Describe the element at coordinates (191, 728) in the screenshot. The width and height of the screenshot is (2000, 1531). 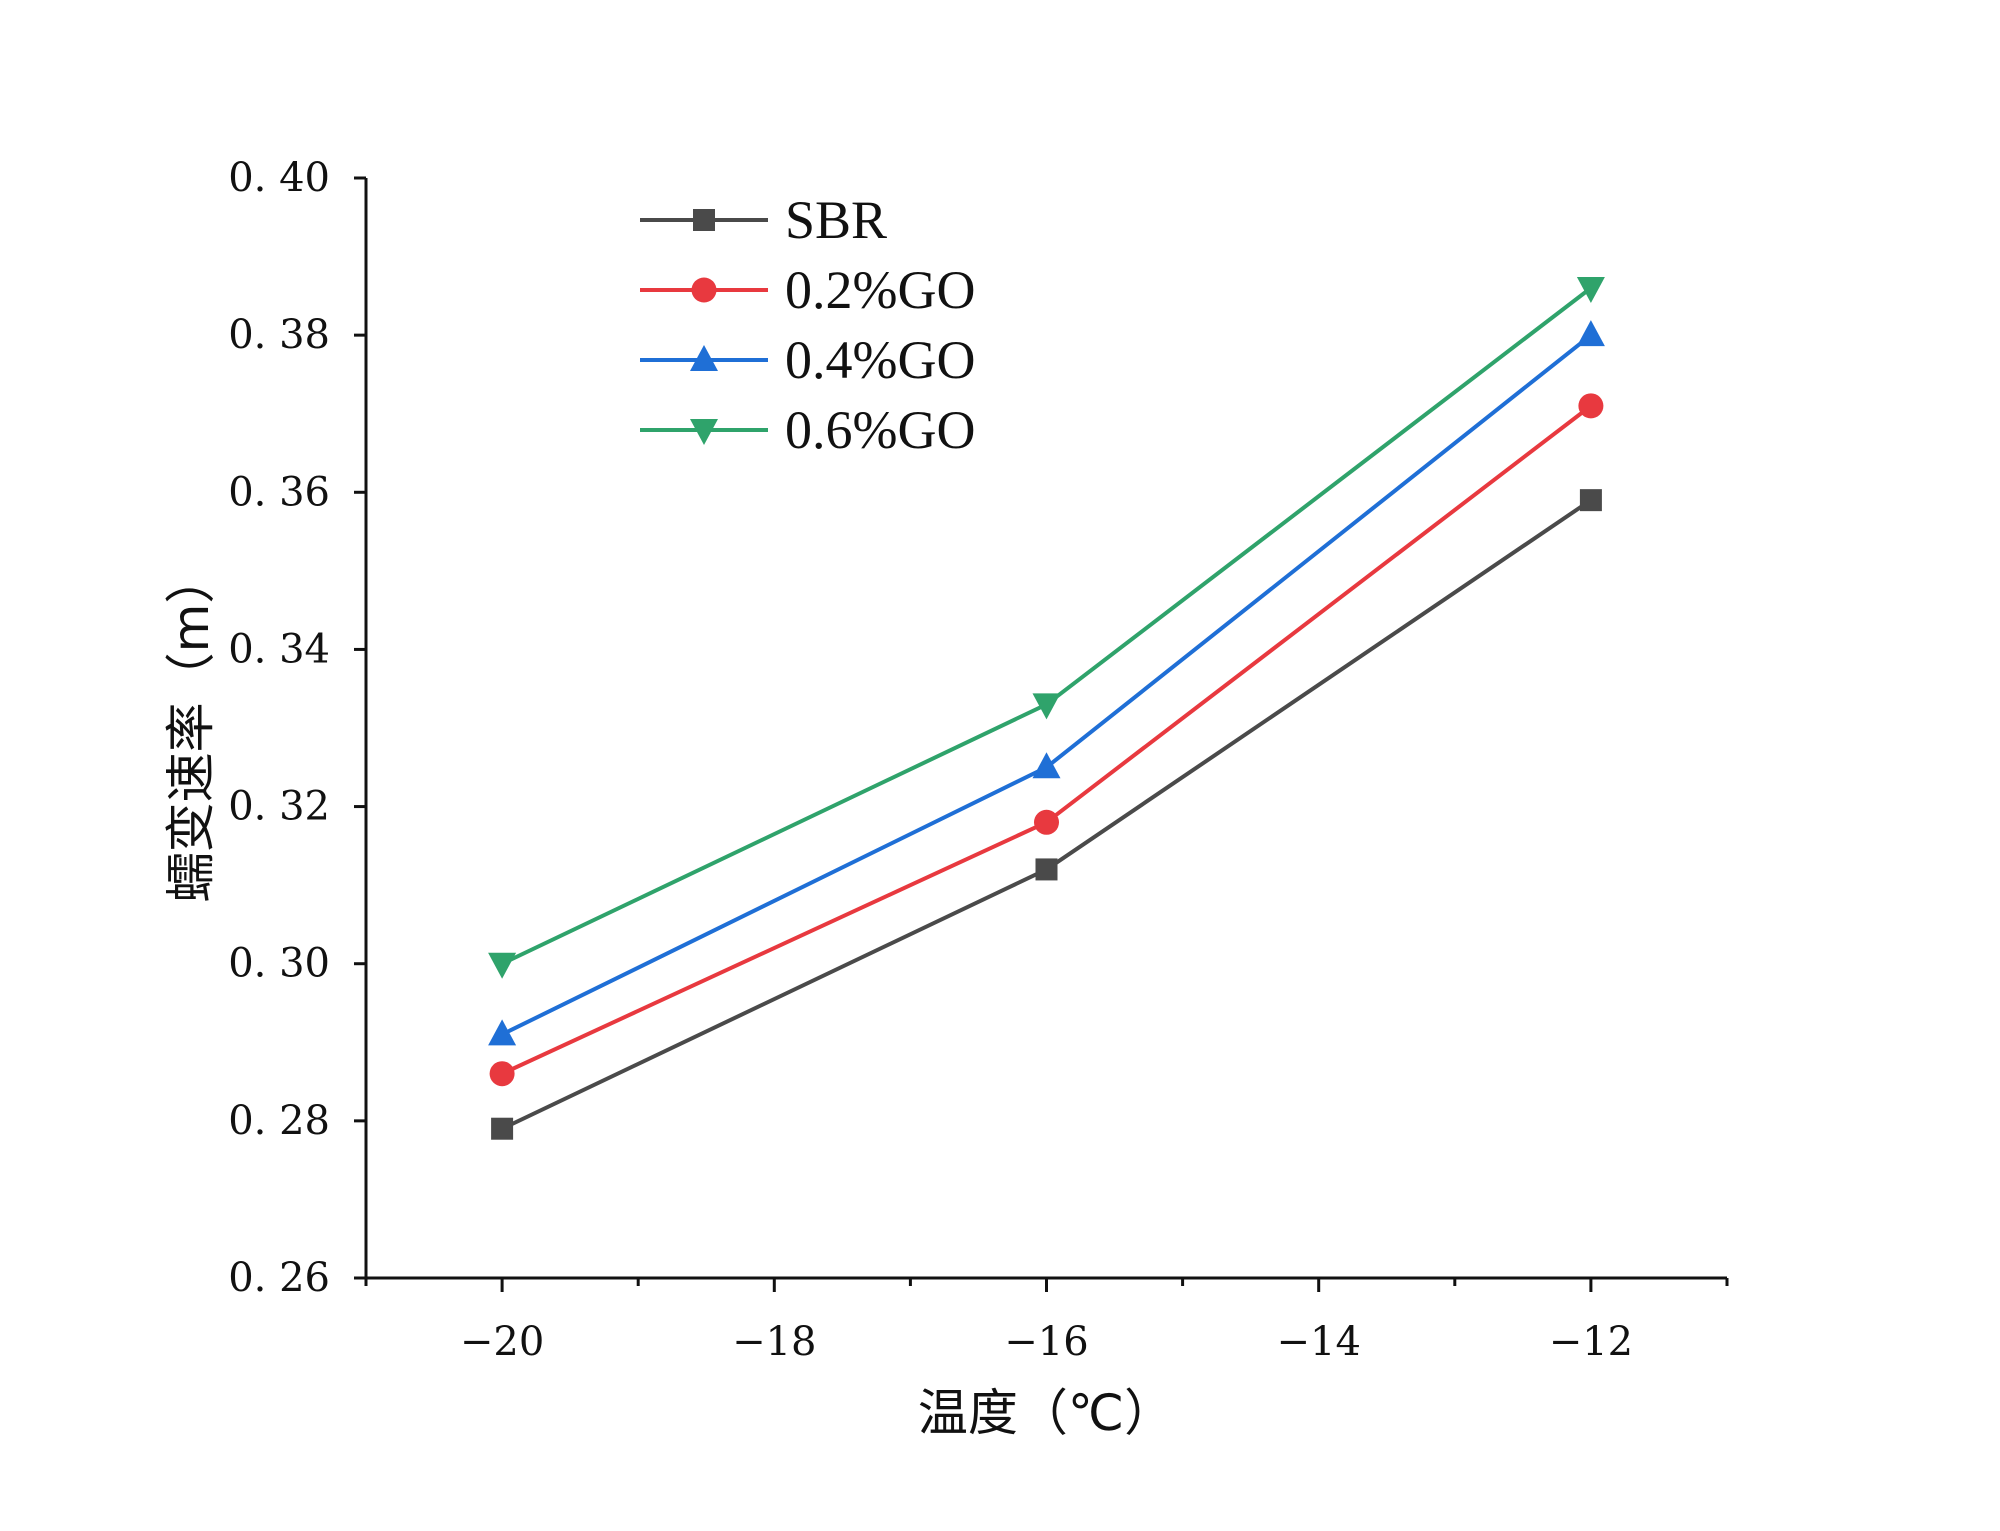
I see `y-axis-title: 蠕变速率（m）` at that location.